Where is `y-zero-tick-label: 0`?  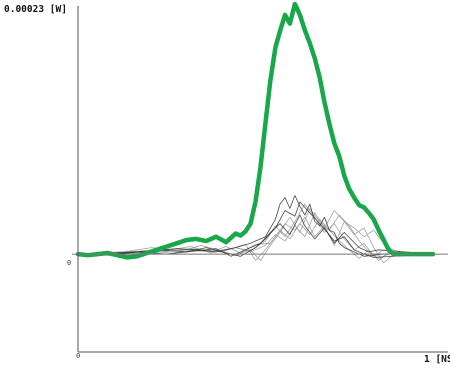
y-zero-tick-label: 0 is located at coordinates (69, 263).